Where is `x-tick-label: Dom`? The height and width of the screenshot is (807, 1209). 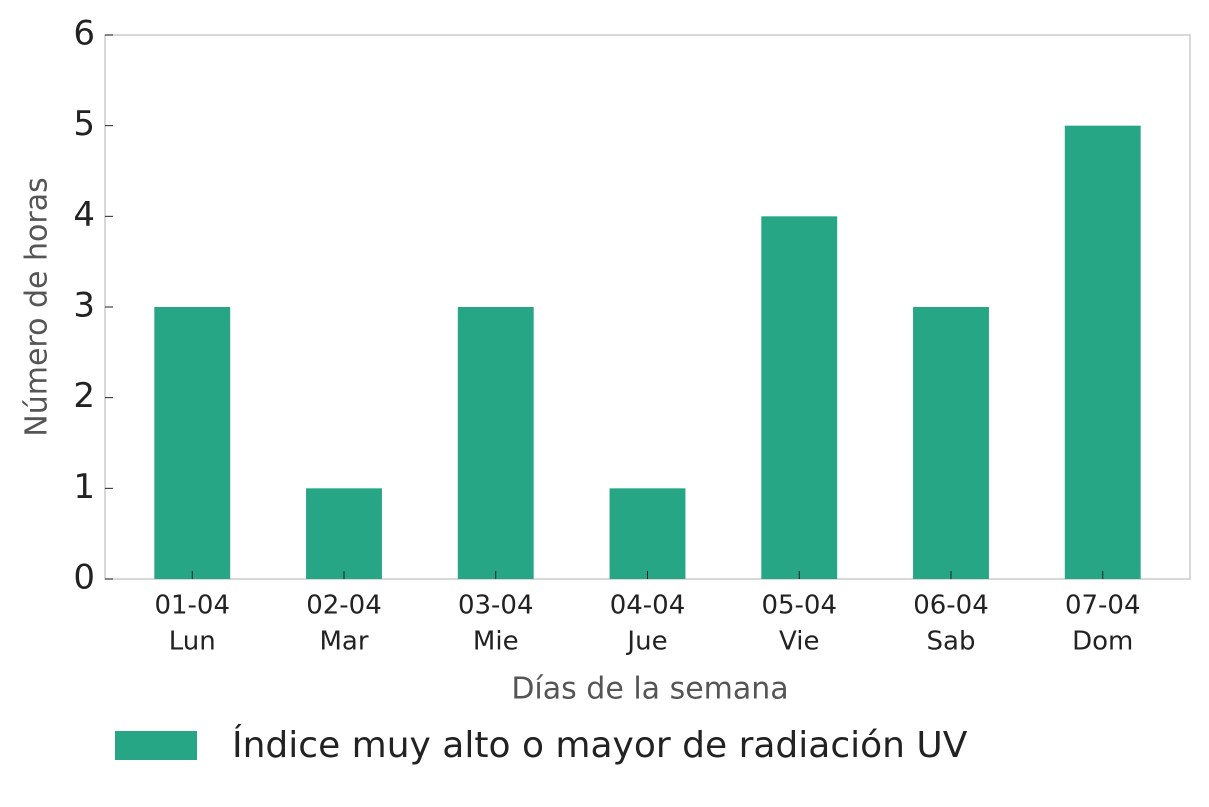 x-tick-label: Dom is located at coordinates (1102, 642).